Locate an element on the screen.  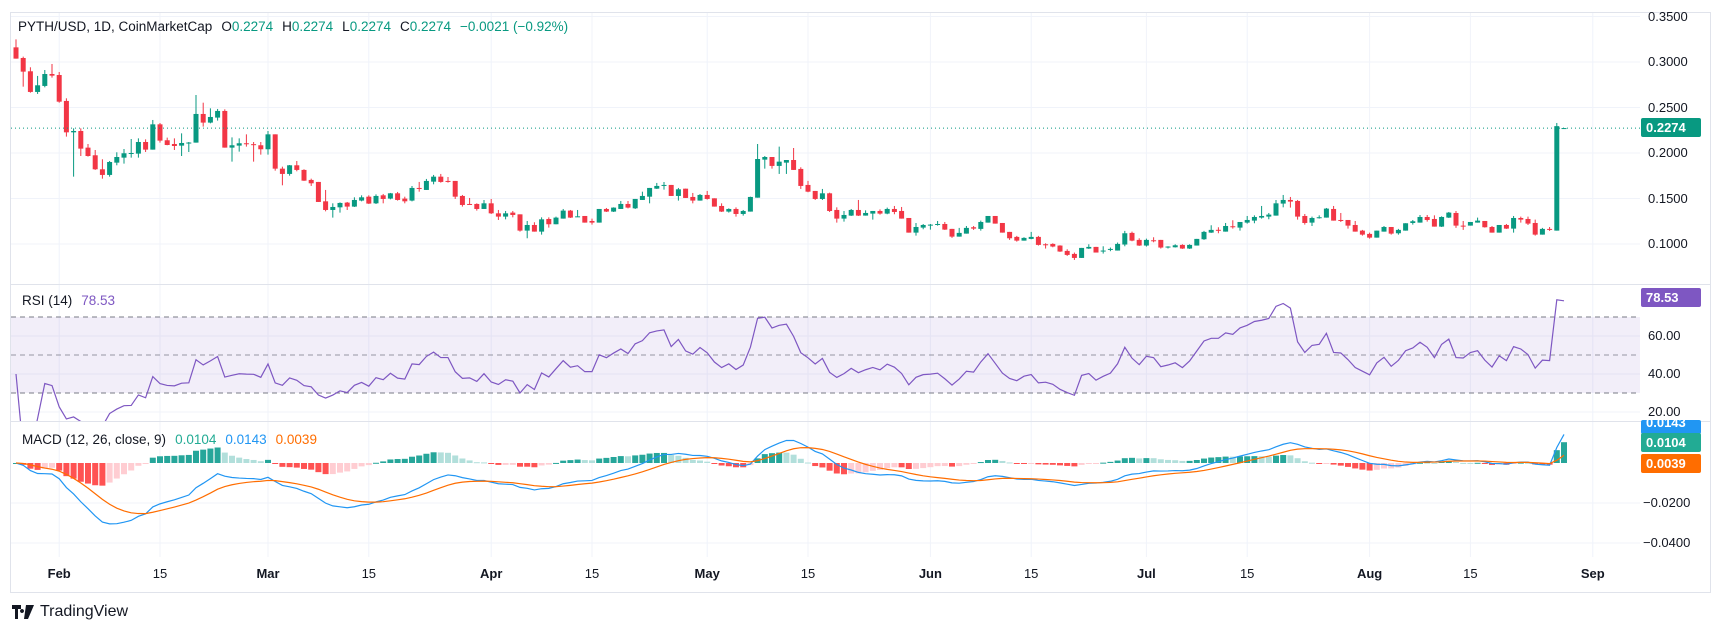
last-price-tag: 0.2274 is located at coordinates (1671, 127).